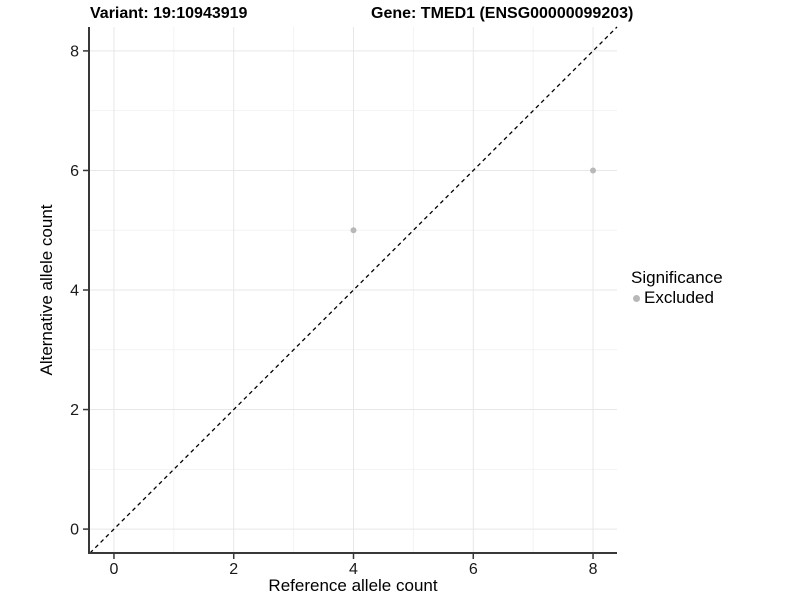 Image resolution: width=800 pixels, height=600 pixels. I want to click on y-tick-label: 4, so click(74, 291).